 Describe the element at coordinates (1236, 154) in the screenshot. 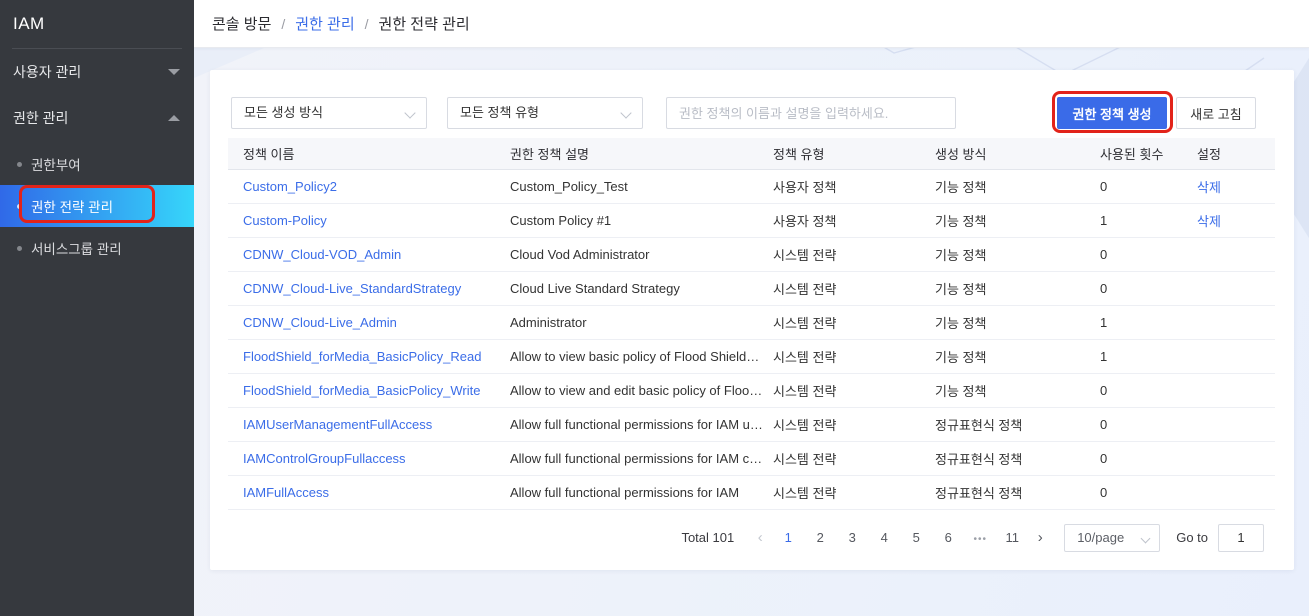

I see `column-header: 설정` at that location.